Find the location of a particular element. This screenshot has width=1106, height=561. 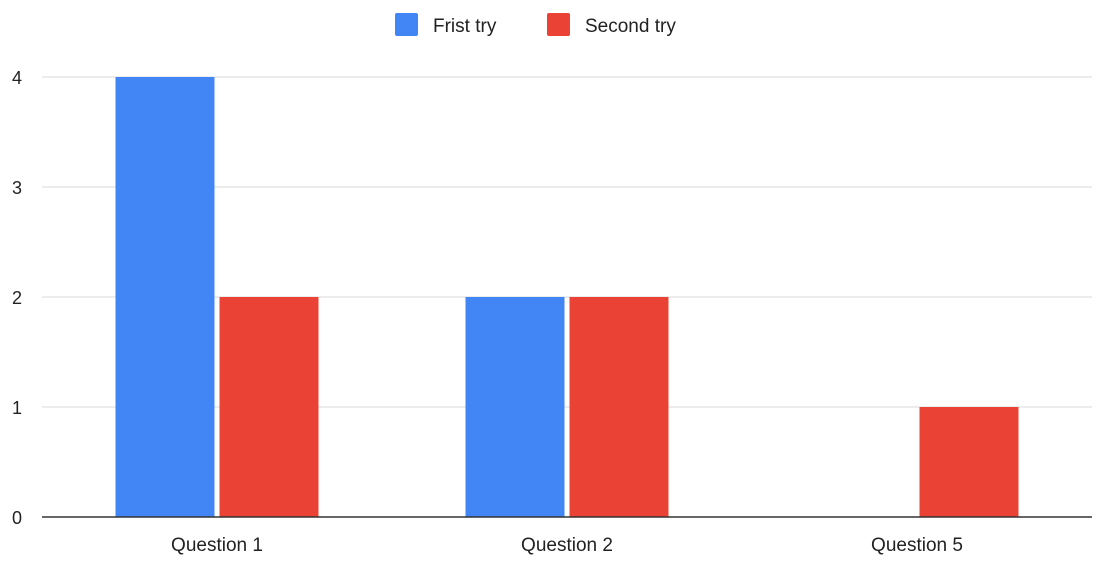

legend: Frist try Second try is located at coordinates (535, 25).